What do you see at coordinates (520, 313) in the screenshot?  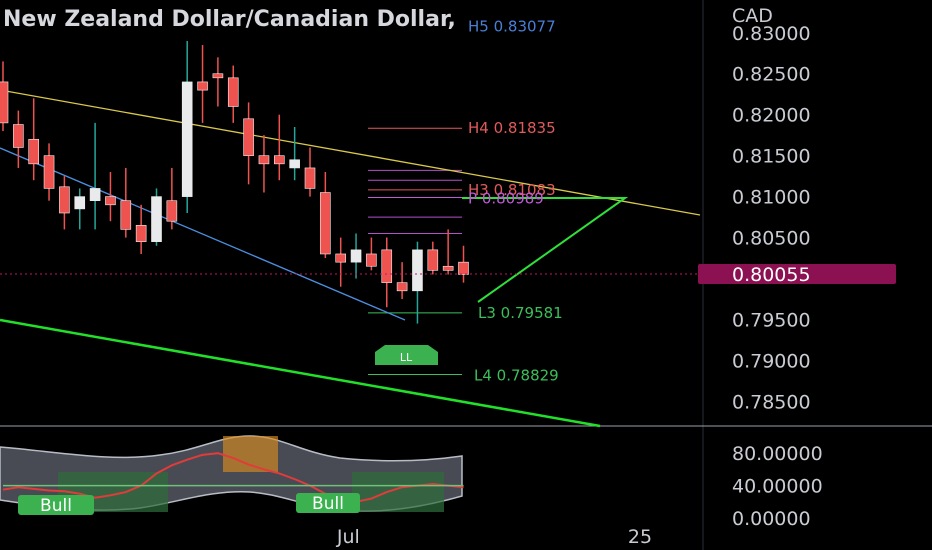 I see `level-label-l3: L3 0.79581` at bounding box center [520, 313].